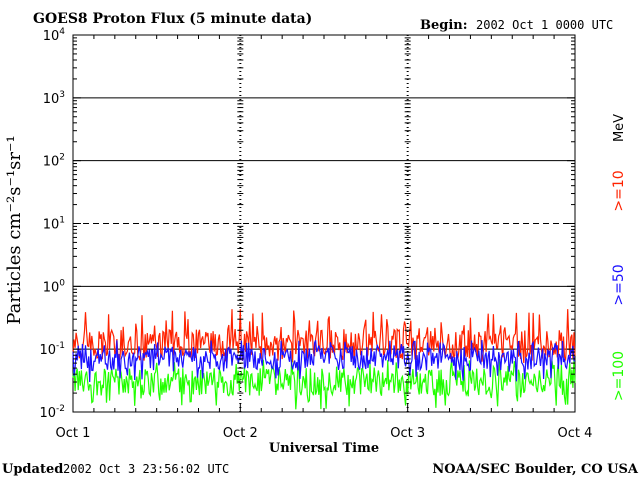  Describe the element at coordinates (535, 469) in the screenshot. I see `footer-credit: NOAA/SEC Boulder, CO USA` at that location.